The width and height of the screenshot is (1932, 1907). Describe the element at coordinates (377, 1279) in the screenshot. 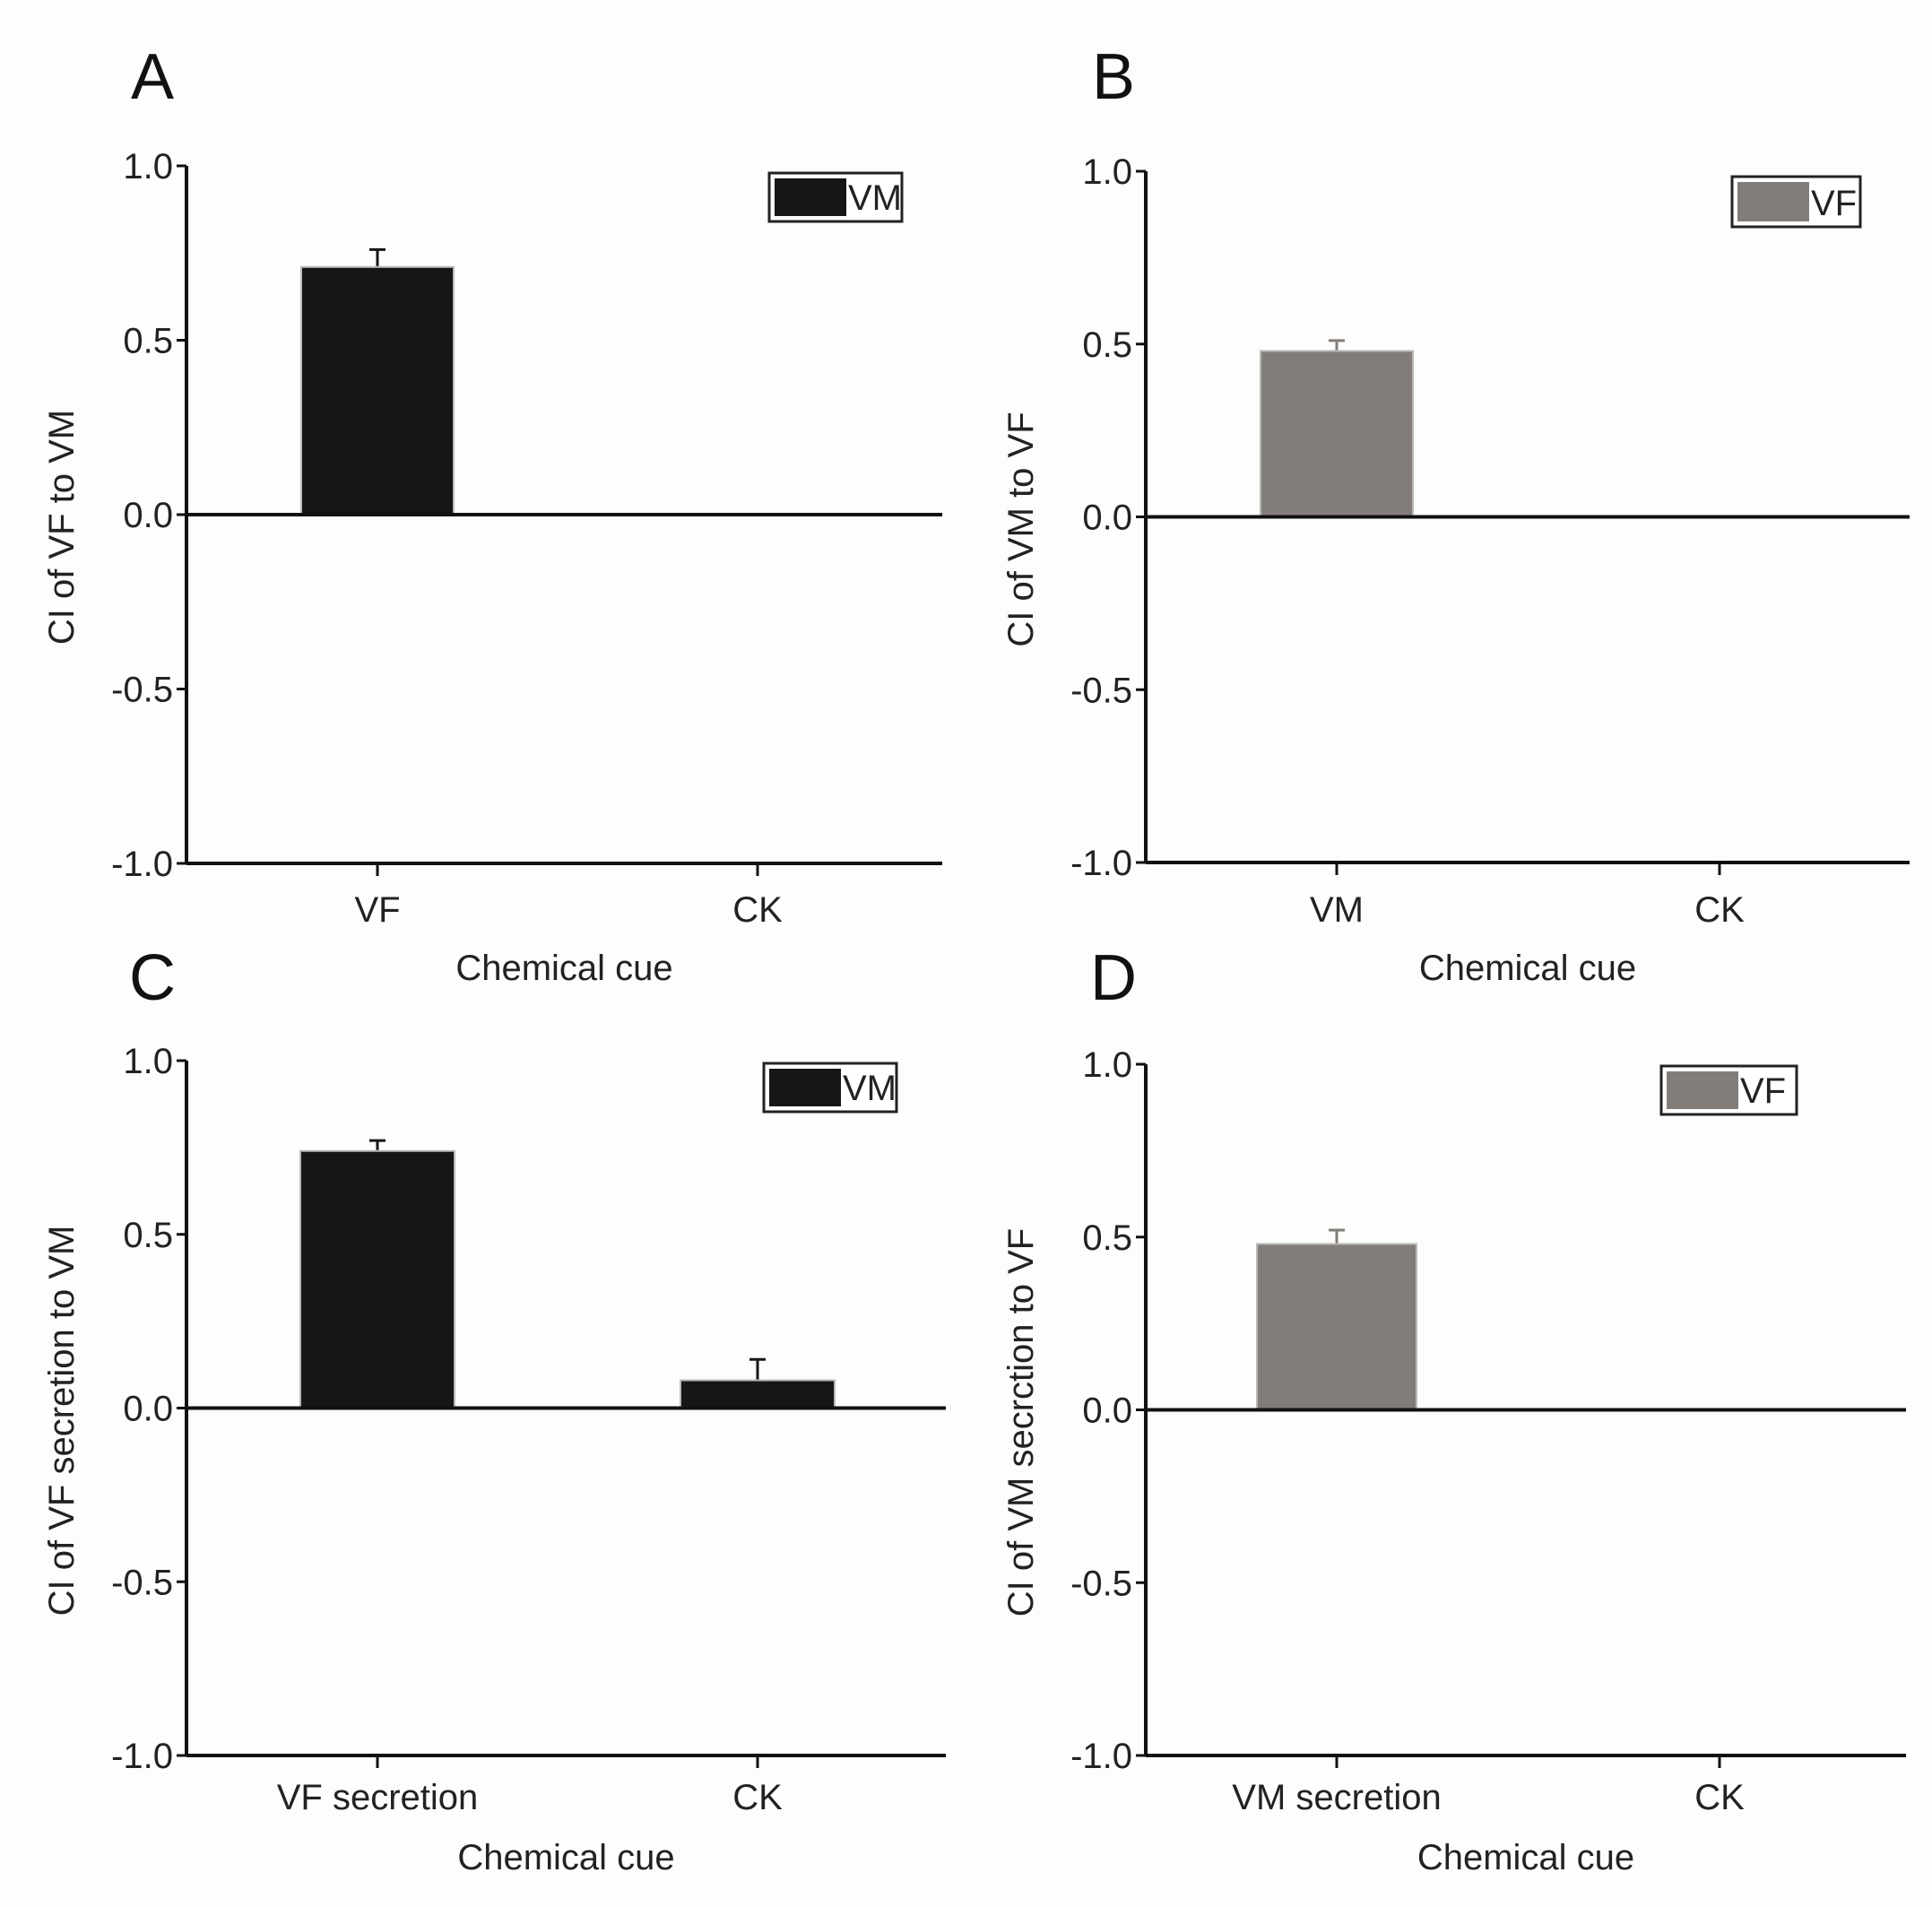

I see `bar-vf-secretion` at that location.